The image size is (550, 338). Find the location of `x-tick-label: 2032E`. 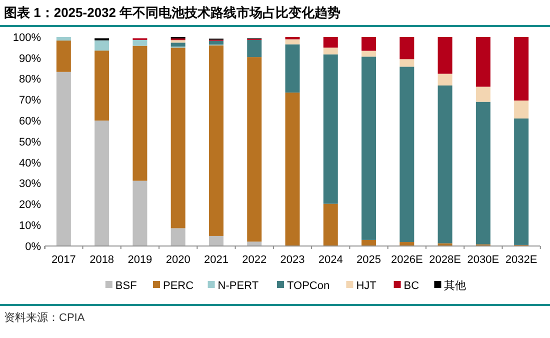

x-tick-label: 2032E is located at coordinates (521, 260).